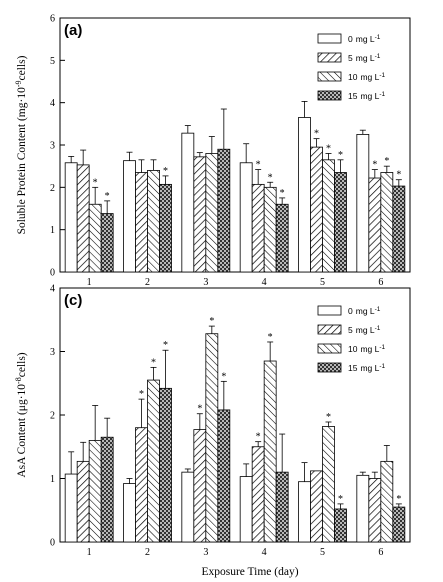  I want to click on legend-label: 15 mg L-1, so click(367, 368).